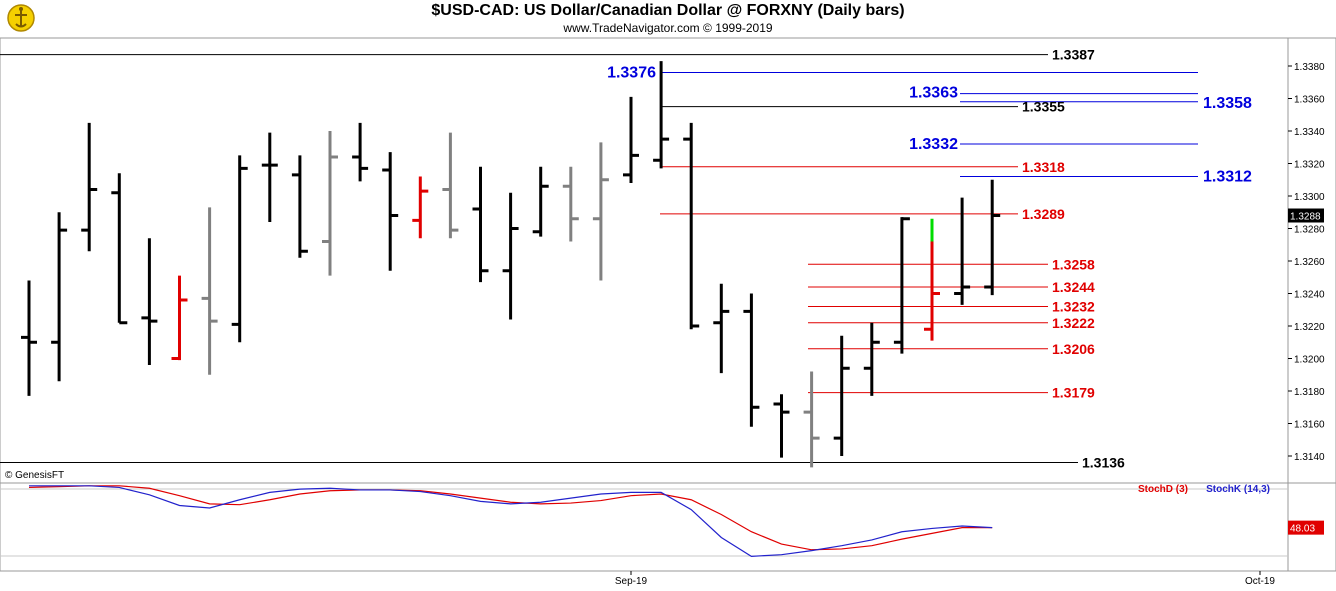 The image size is (1336, 591). What do you see at coordinates (668, 28) in the screenshot?
I see `copyright-text: www.TradeNavigator.com © 1999-2019` at bounding box center [668, 28].